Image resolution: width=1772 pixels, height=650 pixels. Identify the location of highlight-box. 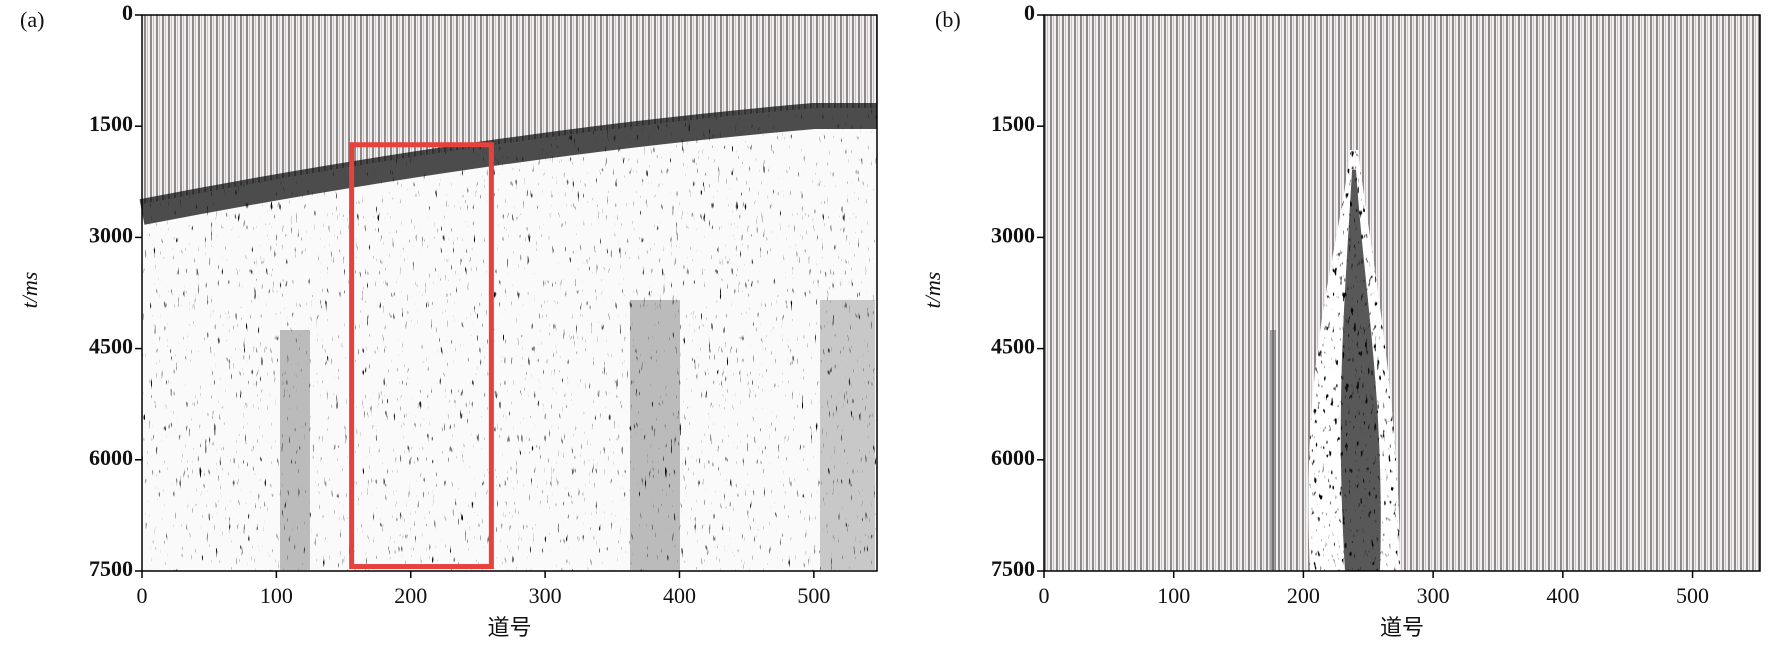
(421, 356).